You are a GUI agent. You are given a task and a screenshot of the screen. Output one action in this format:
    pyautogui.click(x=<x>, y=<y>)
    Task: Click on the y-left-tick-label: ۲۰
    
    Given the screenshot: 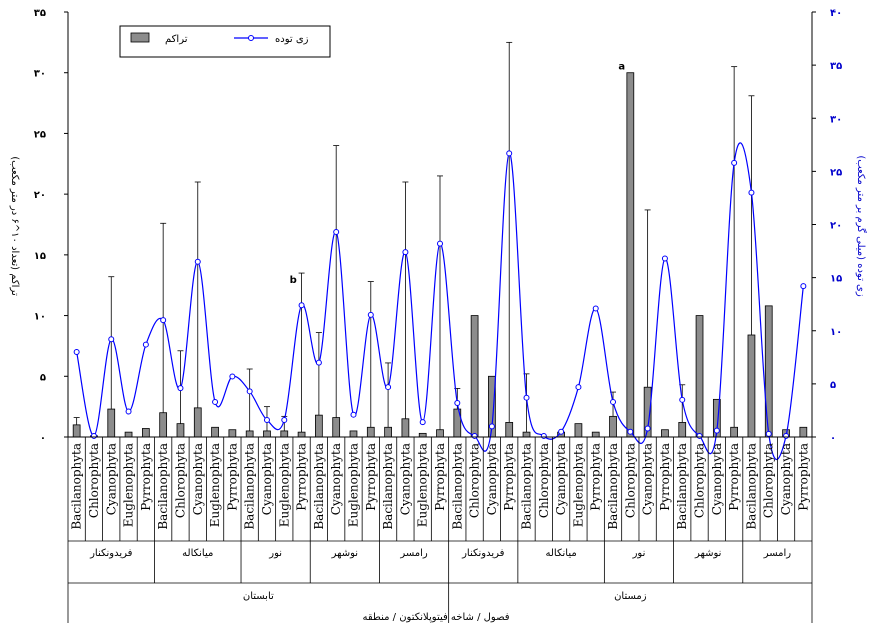 What is the action you would take?
    pyautogui.click(x=40, y=195)
    